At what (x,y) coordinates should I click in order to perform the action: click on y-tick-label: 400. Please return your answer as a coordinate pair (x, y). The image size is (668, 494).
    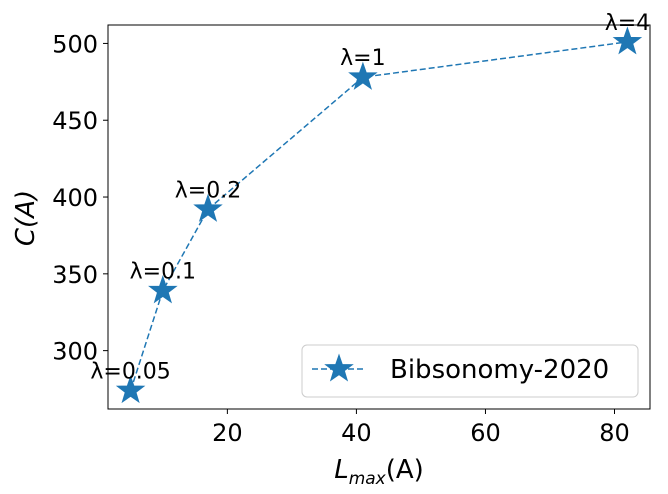
    Looking at the image, I should click on (75, 198).